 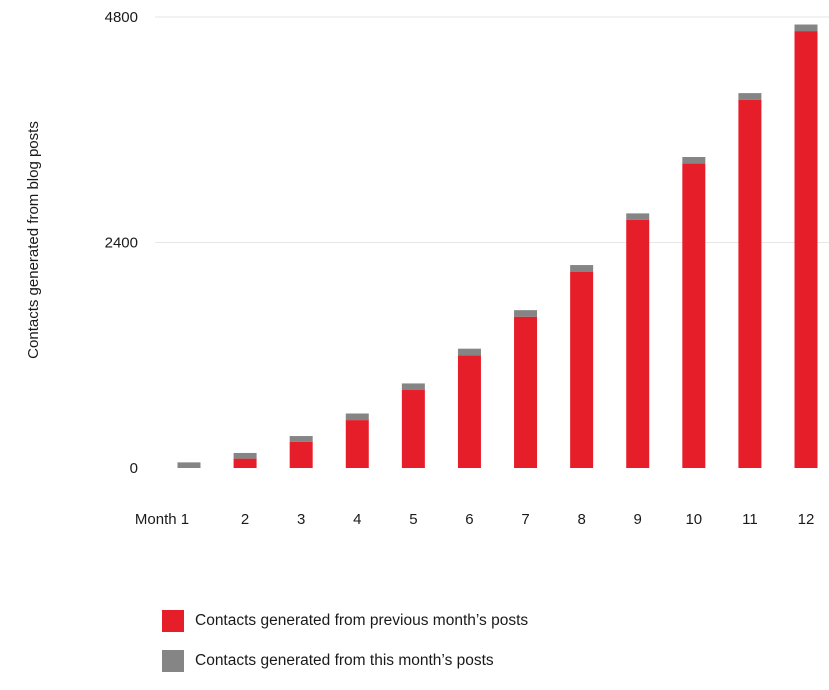 What do you see at coordinates (162, 519) in the screenshot?
I see `x-tick-label: Month 1` at bounding box center [162, 519].